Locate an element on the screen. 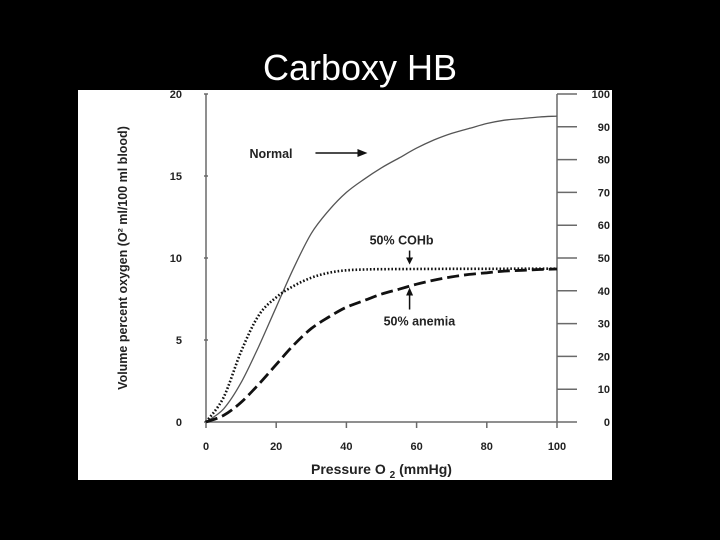 This screenshot has height=540, width=720. y-tick-label: 5 is located at coordinates (179, 341).